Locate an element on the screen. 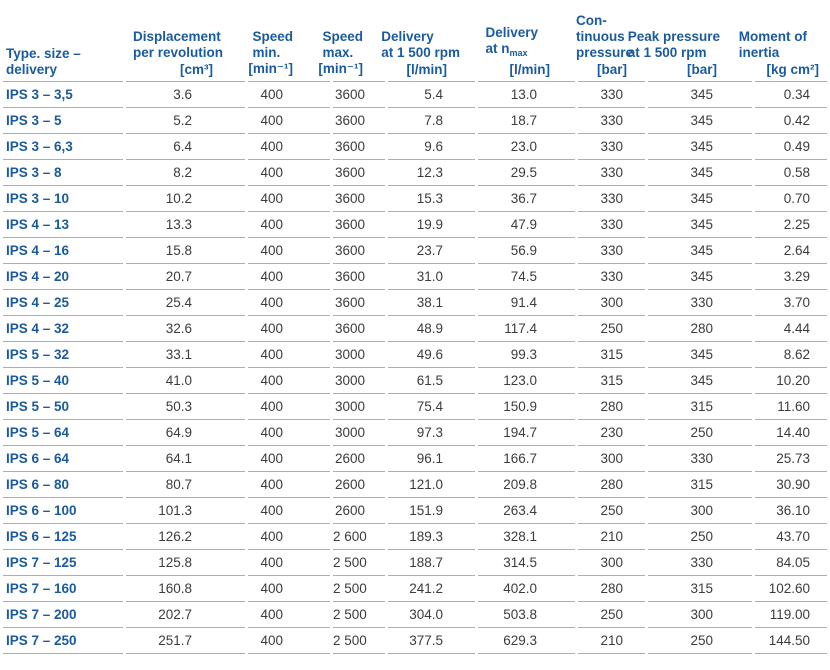 The width and height of the screenshot is (830, 670). value-cell-delivery_nmax: 503.8 is located at coordinates (526, 615).